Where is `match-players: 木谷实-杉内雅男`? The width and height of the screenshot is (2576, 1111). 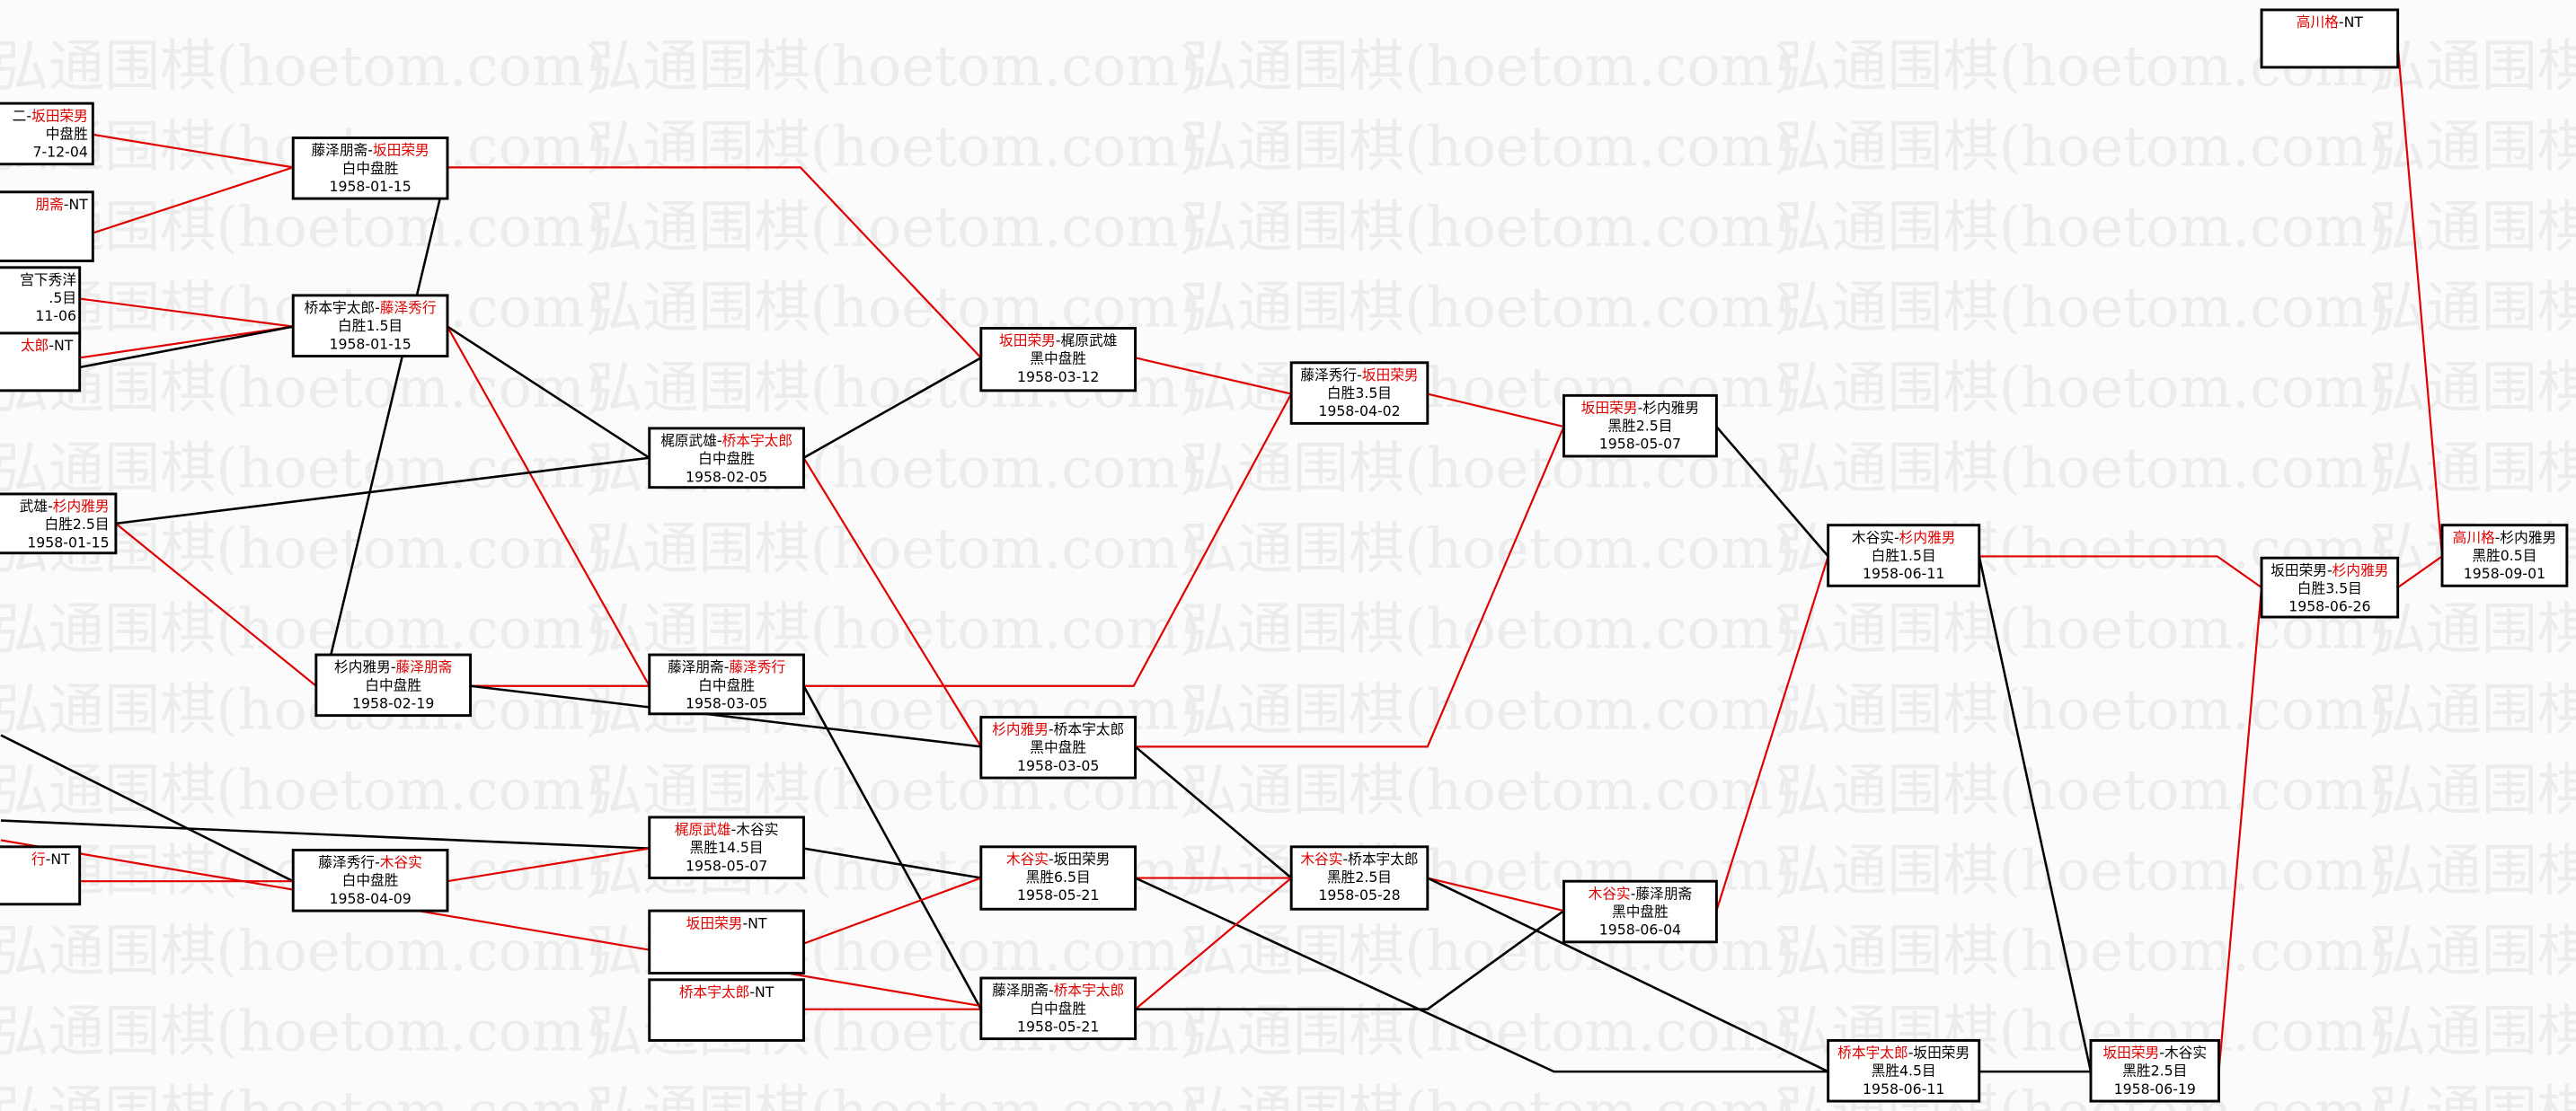 match-players: 木谷实-杉内雅男 is located at coordinates (1904, 537).